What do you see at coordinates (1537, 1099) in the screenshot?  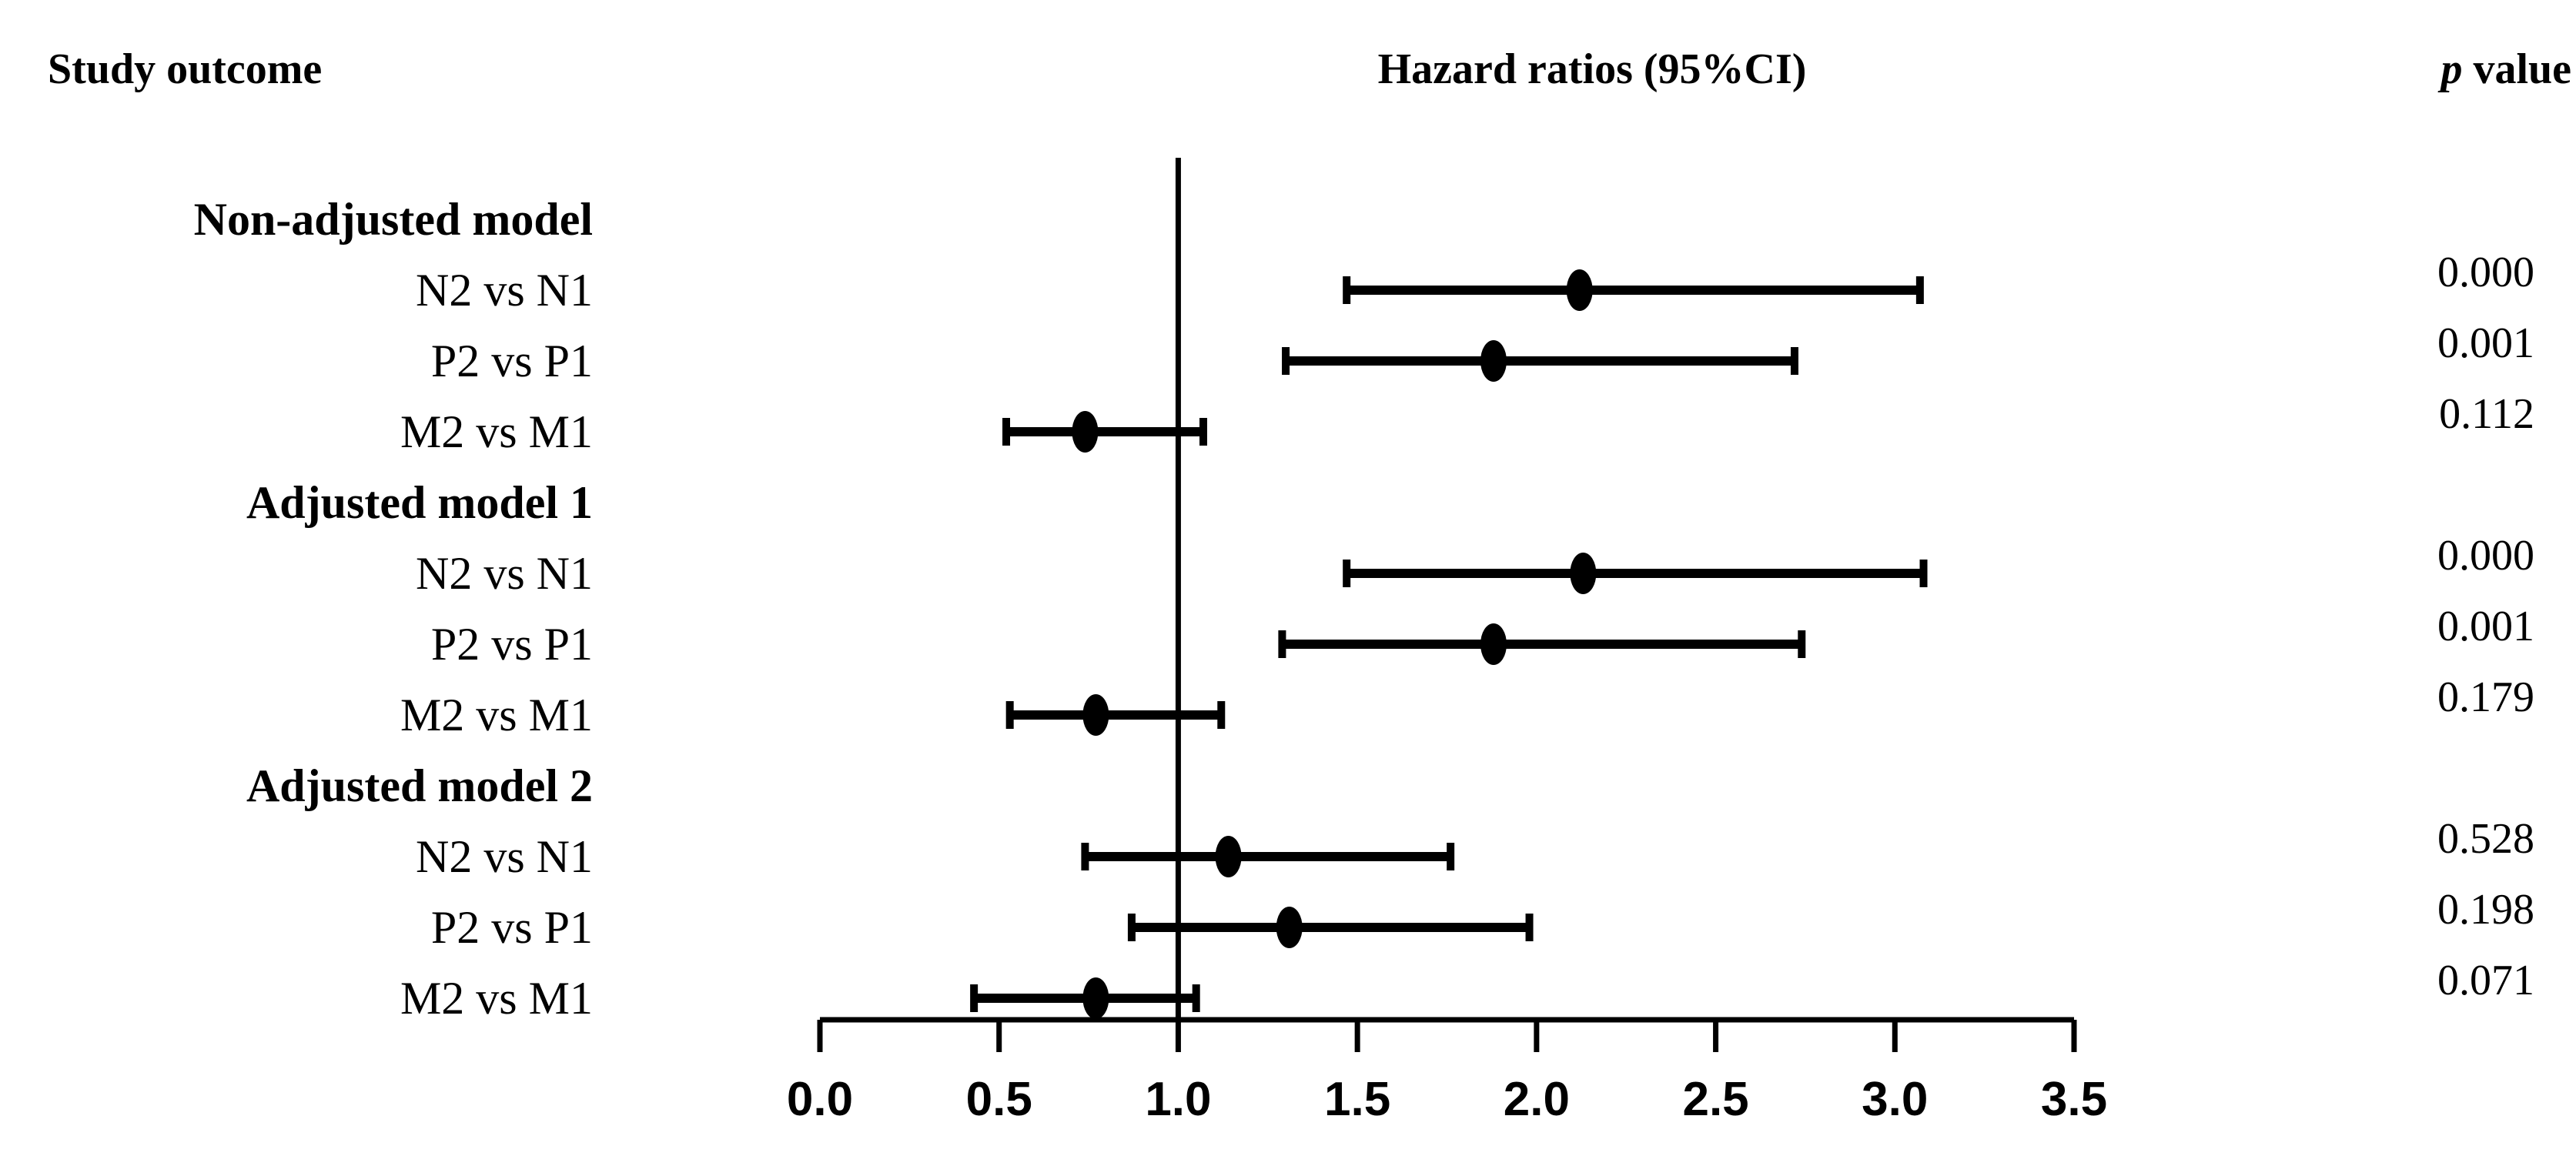 I see `x-tick-label: 2.0` at bounding box center [1537, 1099].